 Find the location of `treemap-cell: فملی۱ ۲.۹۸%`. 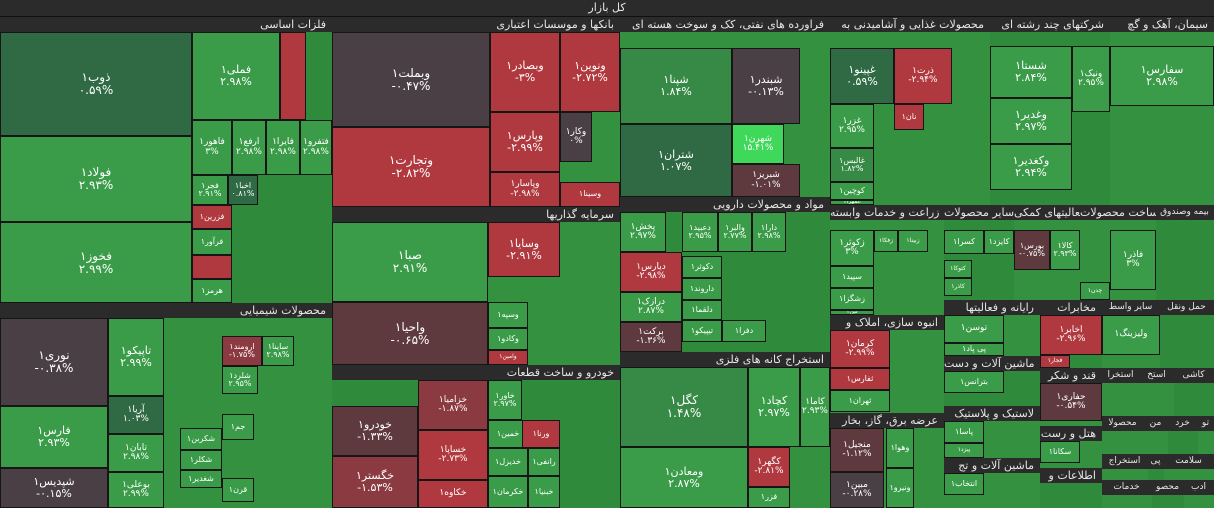

treemap-cell: فملی۱ ۲.۹۸% is located at coordinates (236, 76).